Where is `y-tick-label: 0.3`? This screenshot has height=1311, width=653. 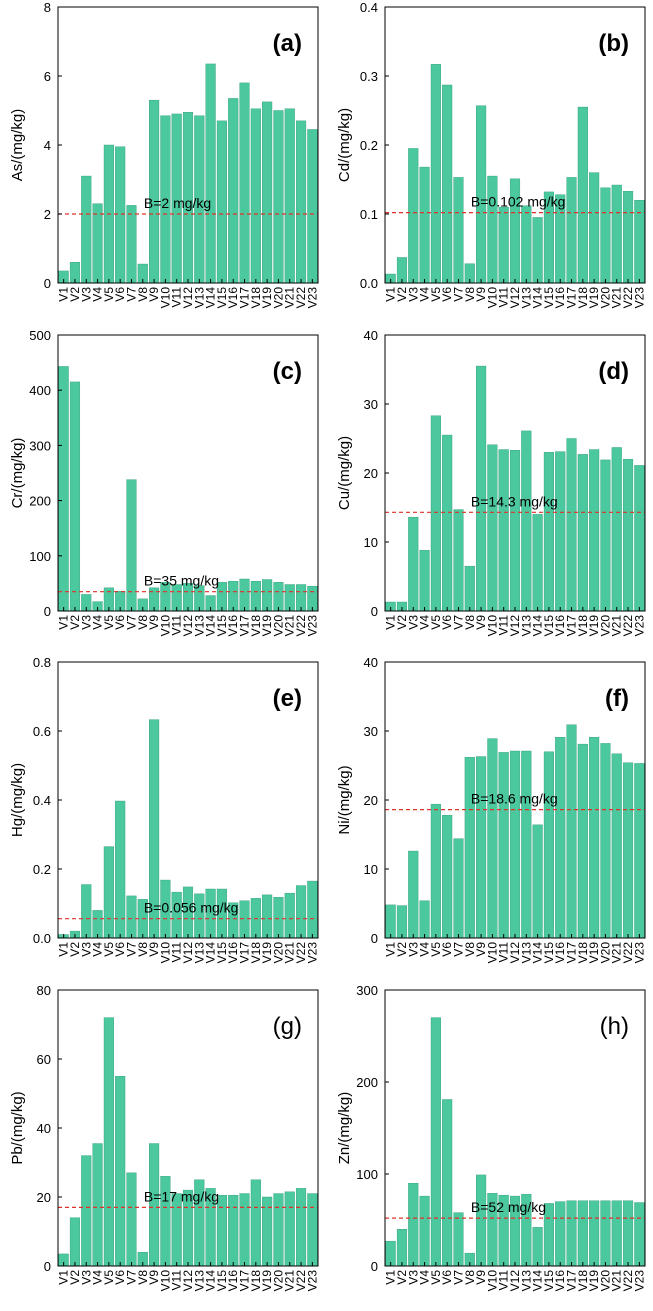 y-tick-label: 0.3 is located at coordinates (369, 76).